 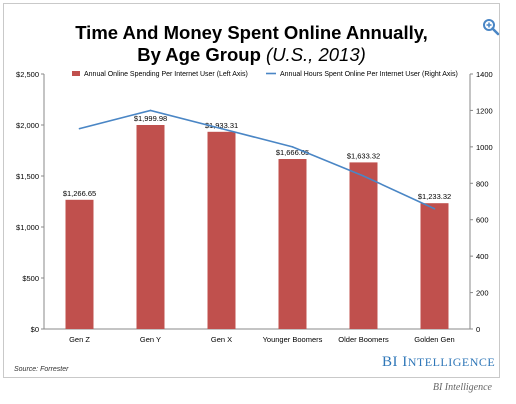 What do you see at coordinates (150, 339) in the screenshot?
I see `x-category-label: Gen Y` at bounding box center [150, 339].